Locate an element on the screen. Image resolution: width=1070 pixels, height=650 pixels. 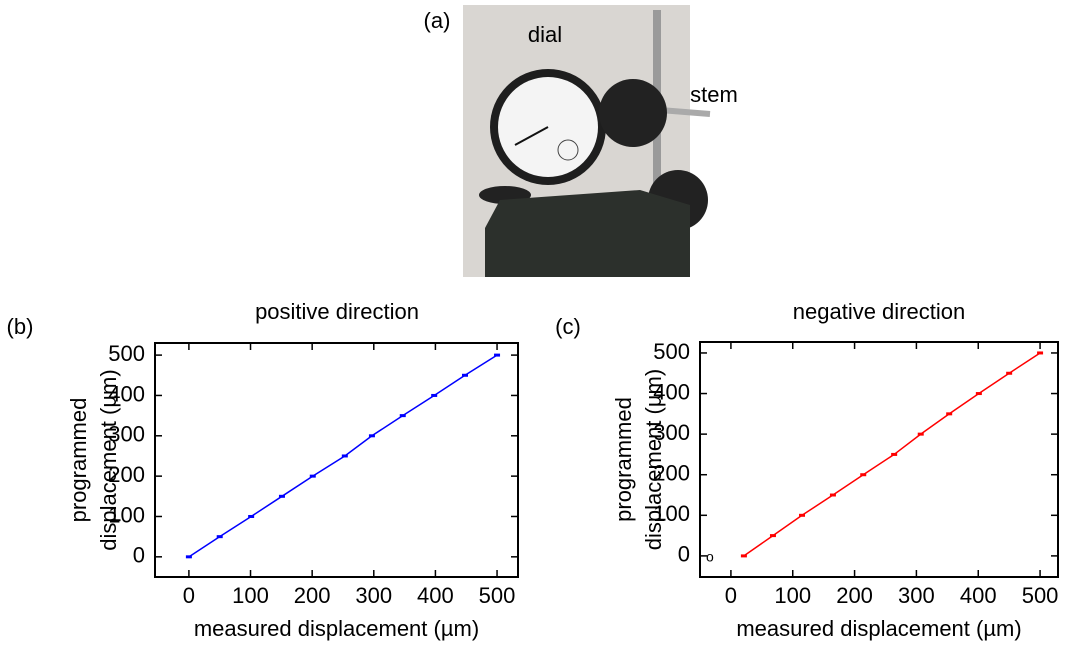
photo: (a) dial stem is located at coordinates (581, 141).